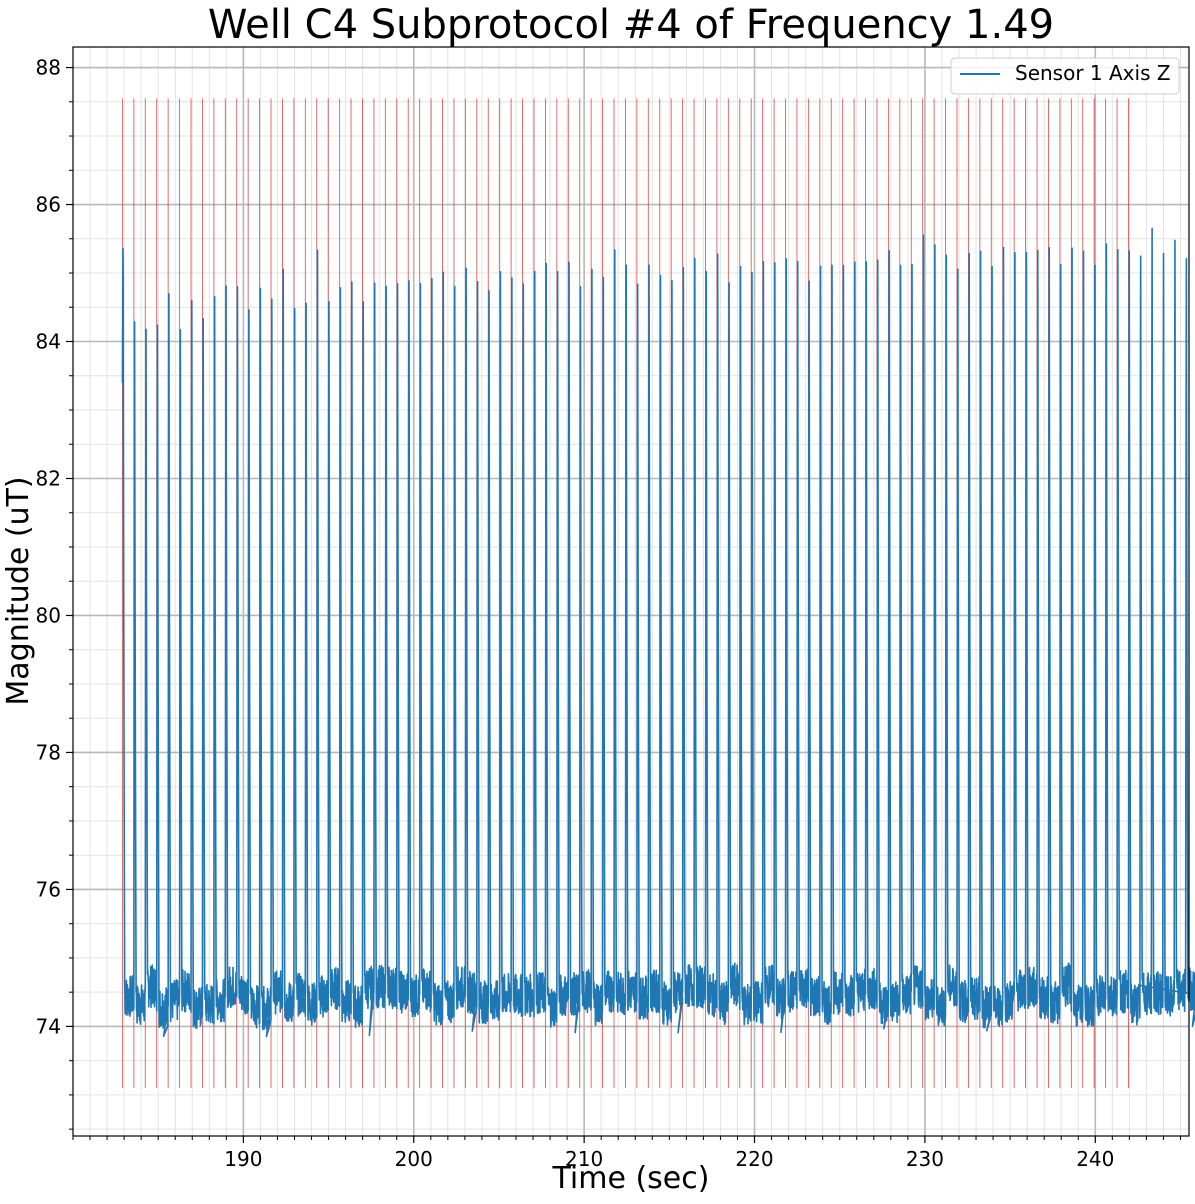 The image size is (1195, 1204). I want to click on y-tick-label: 80, so click(48, 615).